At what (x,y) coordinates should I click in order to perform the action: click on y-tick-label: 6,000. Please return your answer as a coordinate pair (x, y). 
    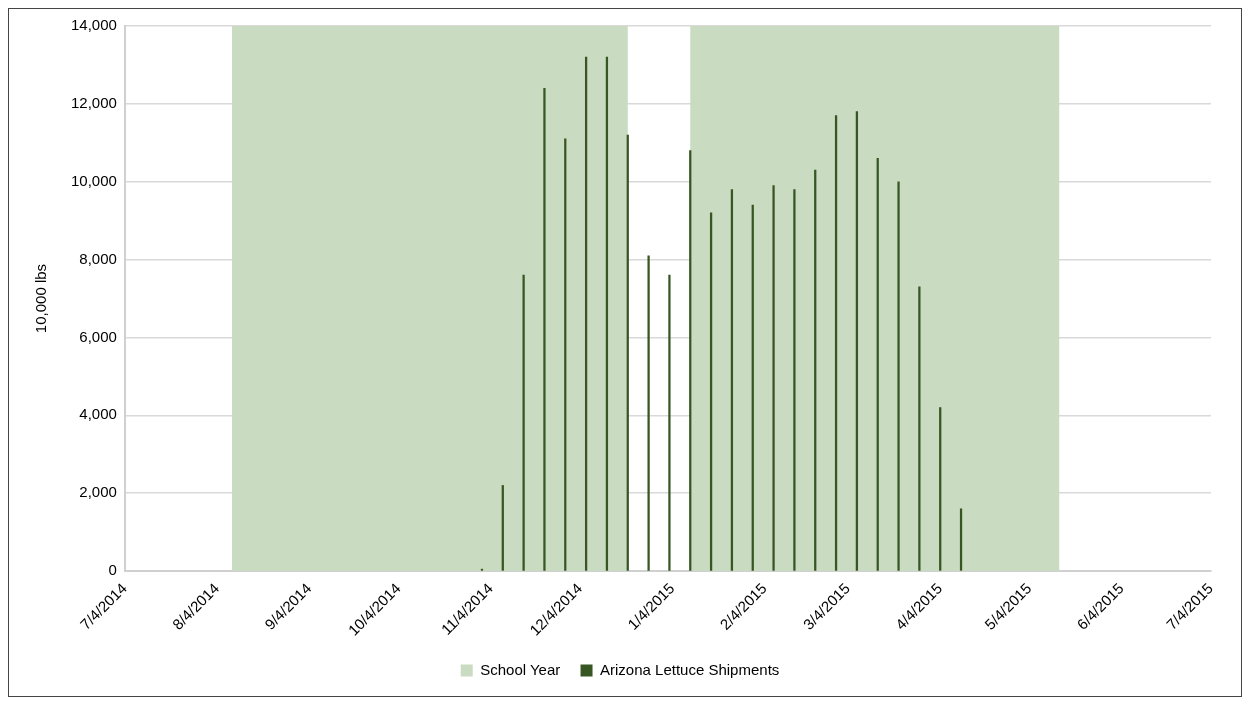
    Looking at the image, I should click on (98, 336).